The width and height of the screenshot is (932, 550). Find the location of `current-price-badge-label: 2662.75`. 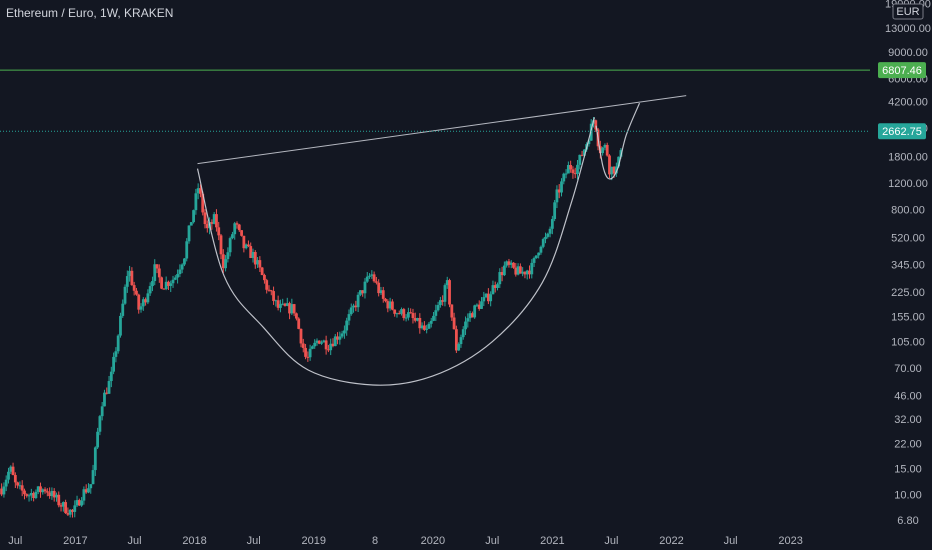

current-price-badge-label: 2662.75 is located at coordinates (902, 132).